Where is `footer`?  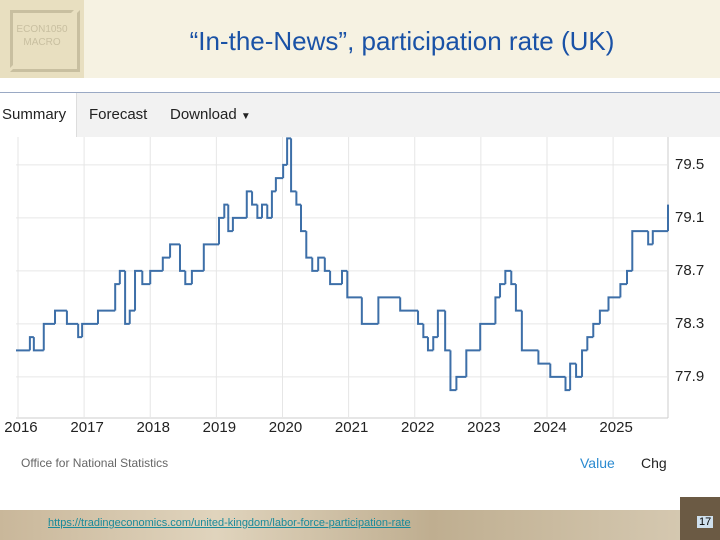 footer is located at coordinates (360, 525).